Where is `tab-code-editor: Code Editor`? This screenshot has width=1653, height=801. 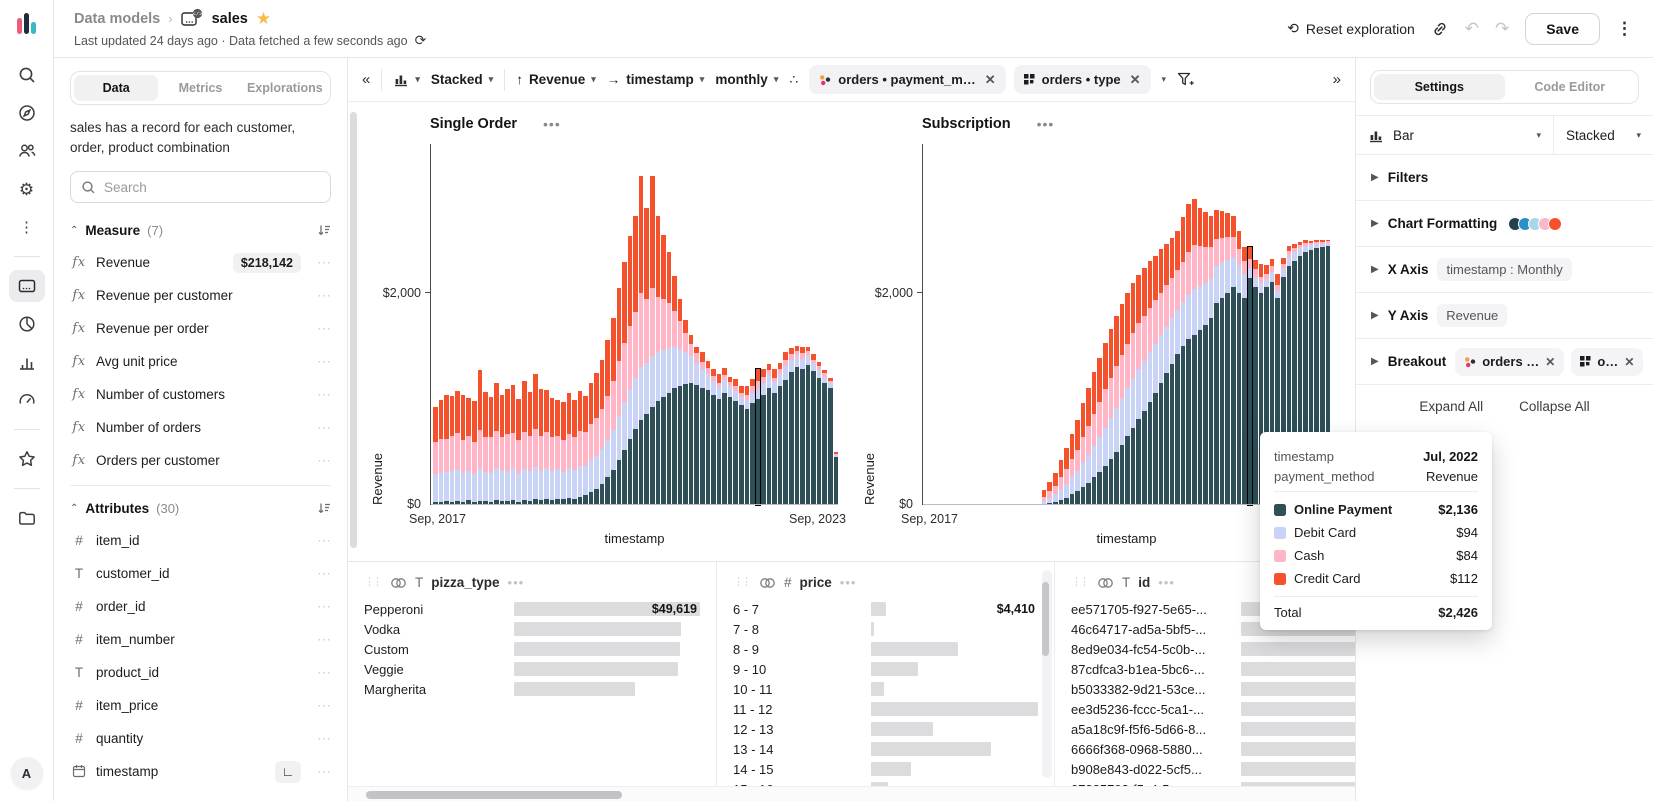 tab-code-editor: Code Editor is located at coordinates (1570, 87).